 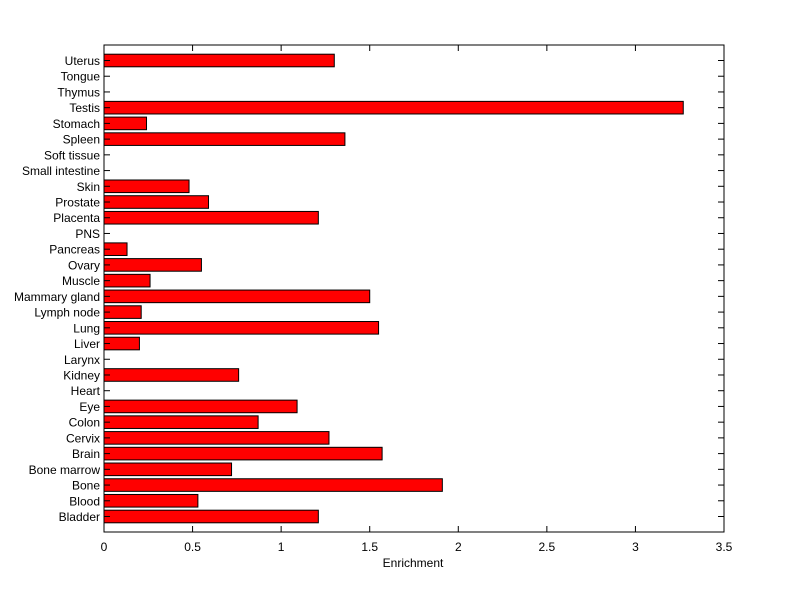 What do you see at coordinates (82, 61) in the screenshot?
I see `y-tick-label: Uterus` at bounding box center [82, 61].